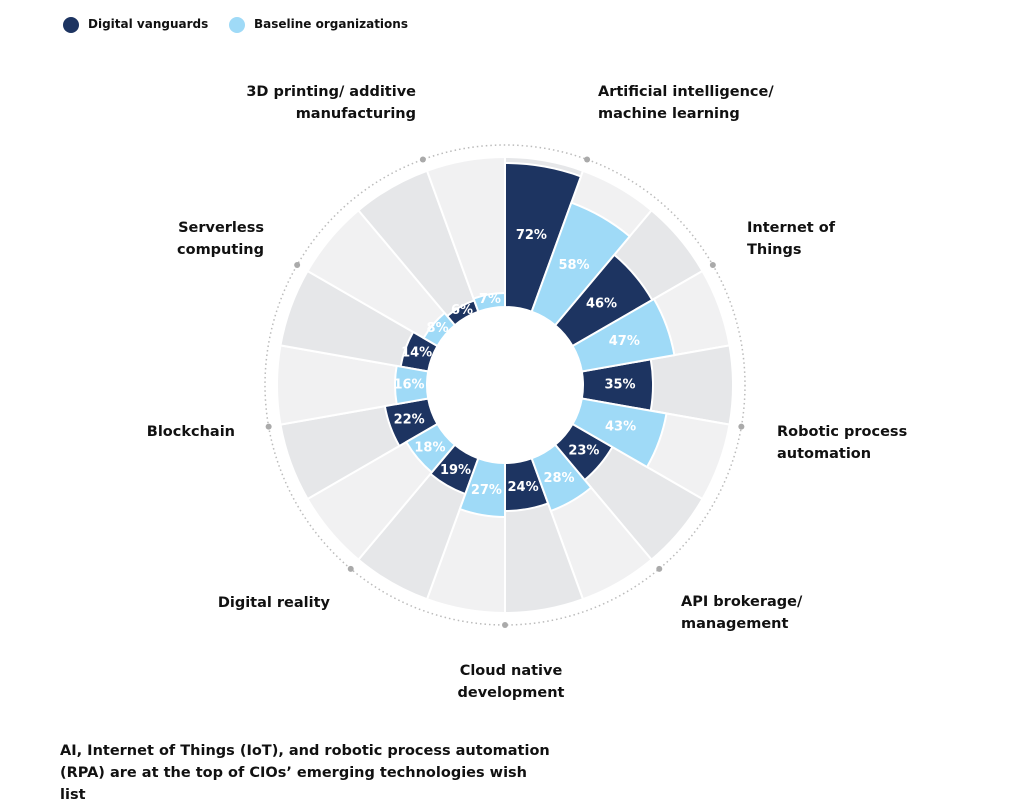  What do you see at coordinates (842, 443) in the screenshot?
I see `category-label: Robotic process automation` at bounding box center [842, 443].